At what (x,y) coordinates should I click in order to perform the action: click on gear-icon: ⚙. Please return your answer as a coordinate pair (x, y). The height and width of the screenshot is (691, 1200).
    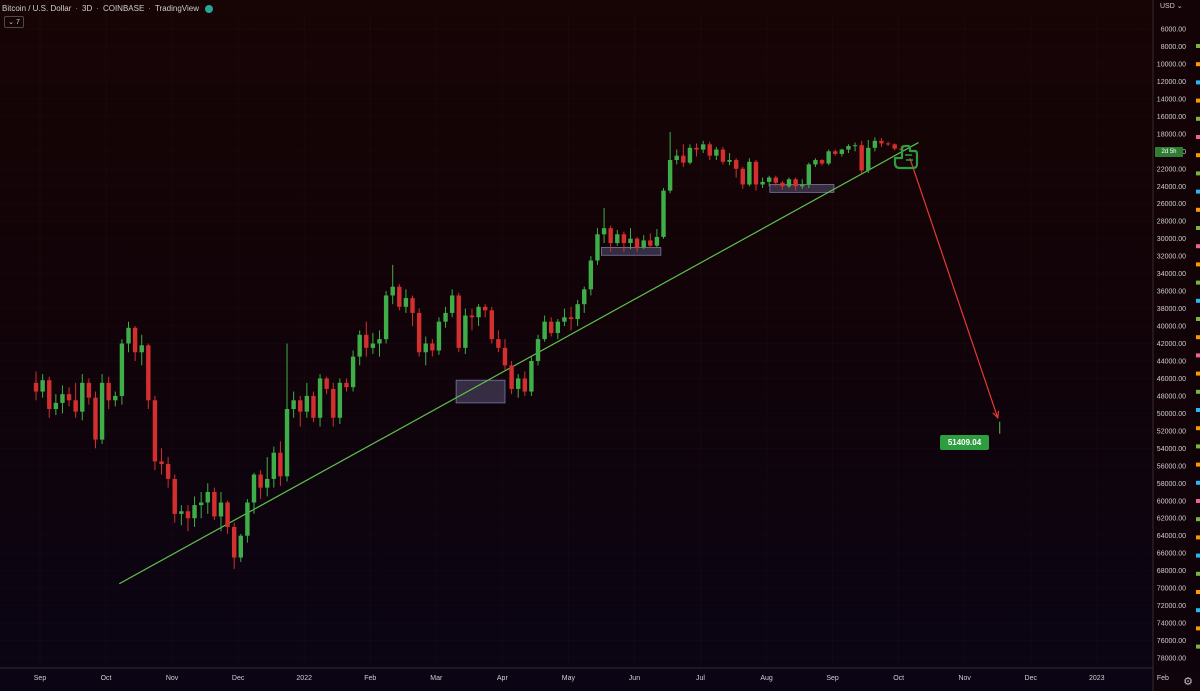
    Looking at the image, I should click on (1188, 682).